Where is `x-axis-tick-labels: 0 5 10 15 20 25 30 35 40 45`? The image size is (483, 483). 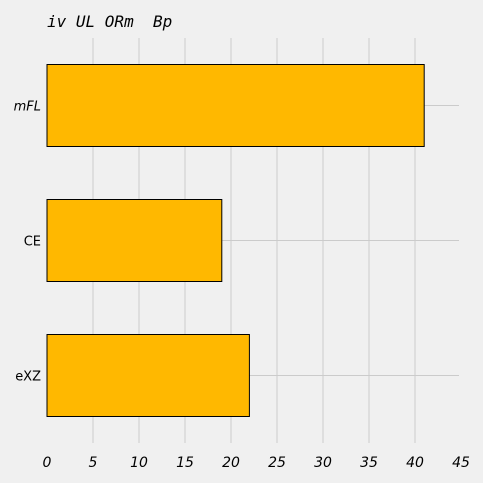
x-axis-tick-labels: 0 5 10 15 20 25 30 35 40 45 is located at coordinates (256, 463).